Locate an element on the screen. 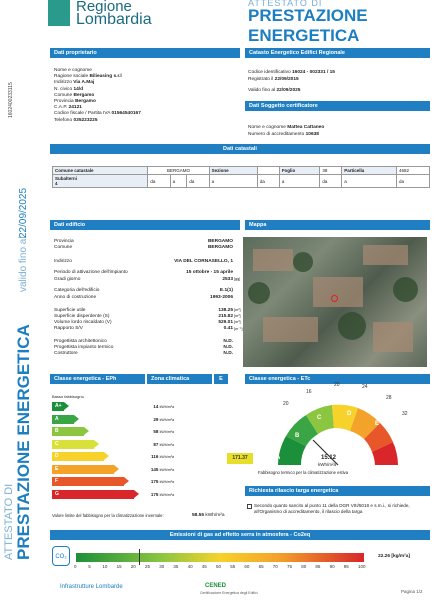 The height and width of the screenshot is (600, 446). location-marker-icon is located at coordinates (334, 298).